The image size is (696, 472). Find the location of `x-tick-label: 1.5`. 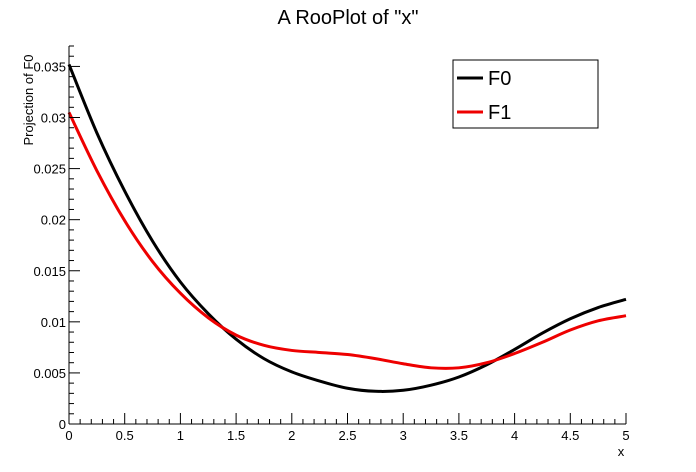

x-tick-label: 1.5 is located at coordinates (236, 435).